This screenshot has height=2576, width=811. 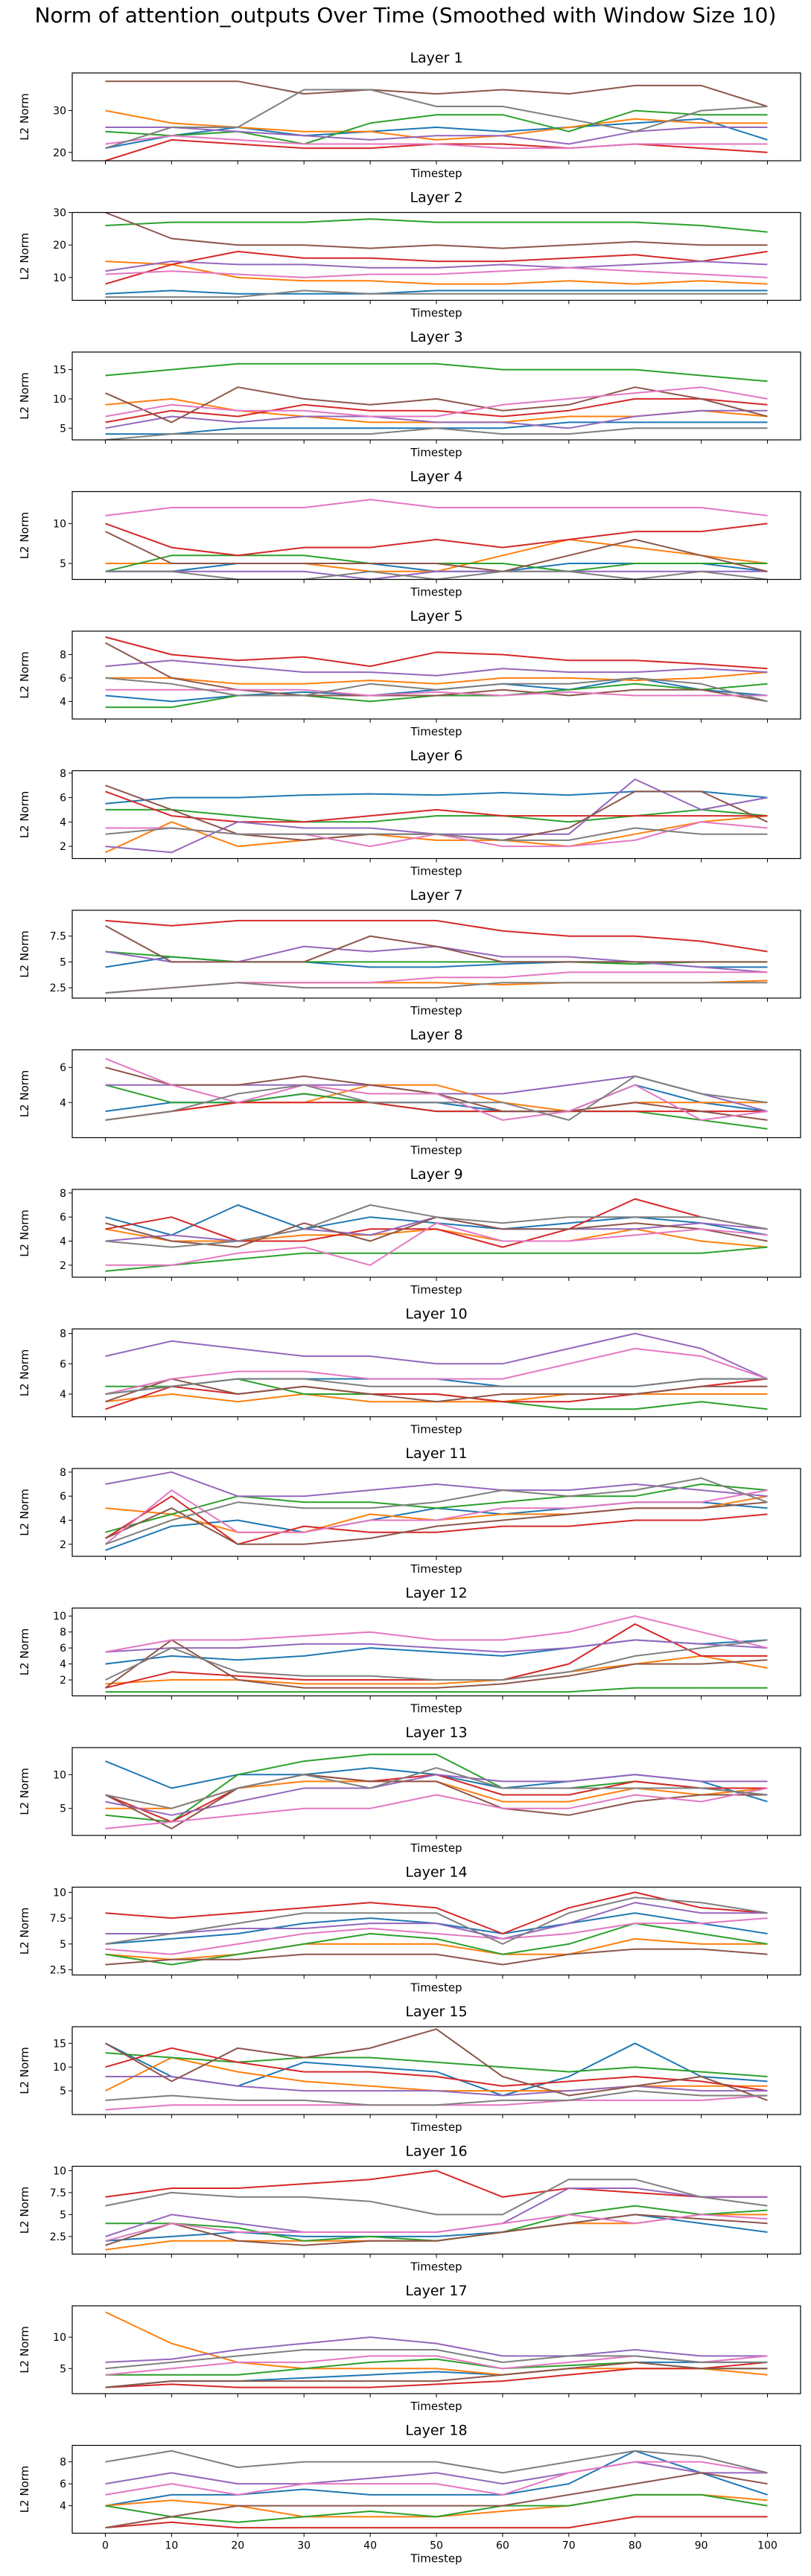 What do you see at coordinates (436, 198) in the screenshot?
I see `subplot-title: Layer 2` at bounding box center [436, 198].